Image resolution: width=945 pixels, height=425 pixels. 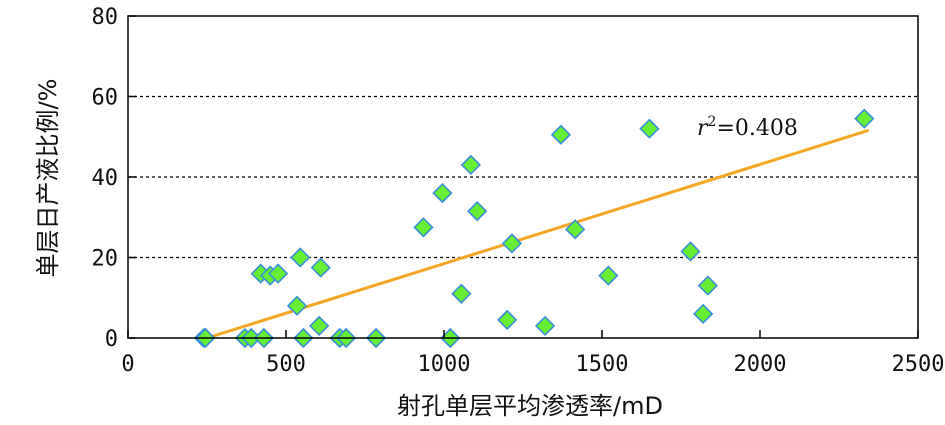 I want to click on y-tick-label-0: 0, so click(x=111, y=339).